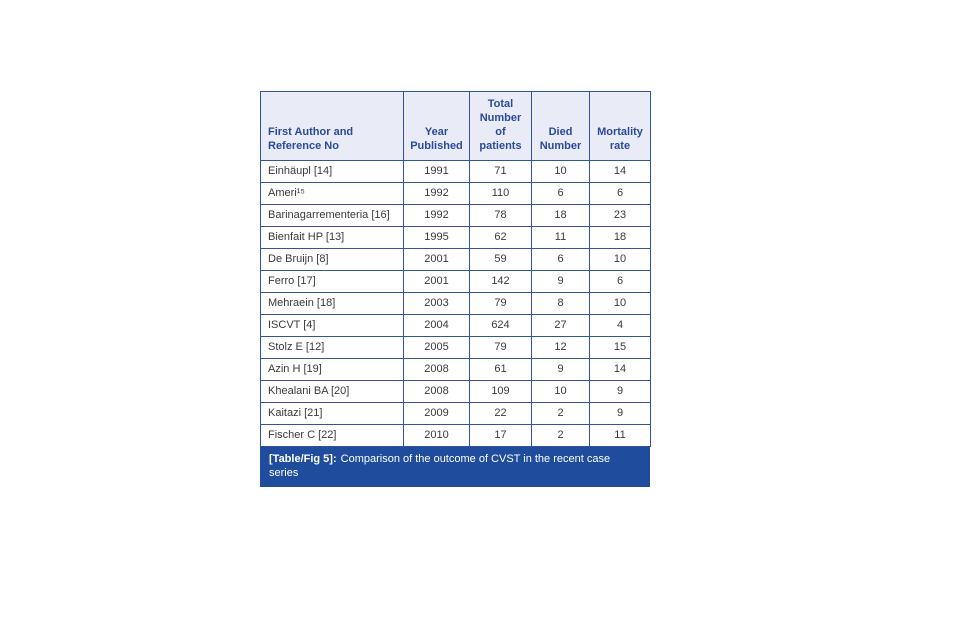  Describe the element at coordinates (620, 215) in the screenshot. I see `cell-mortality: 23` at that location.